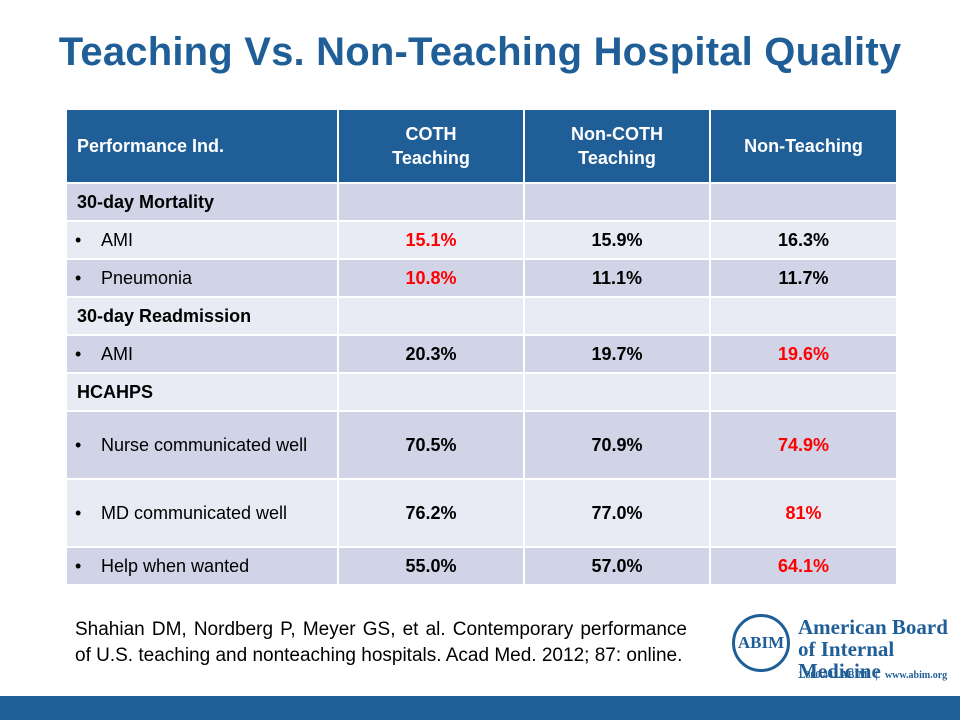 The image size is (960, 720). Describe the element at coordinates (202, 392) in the screenshot. I see `section-label: HCAHPS` at that location.